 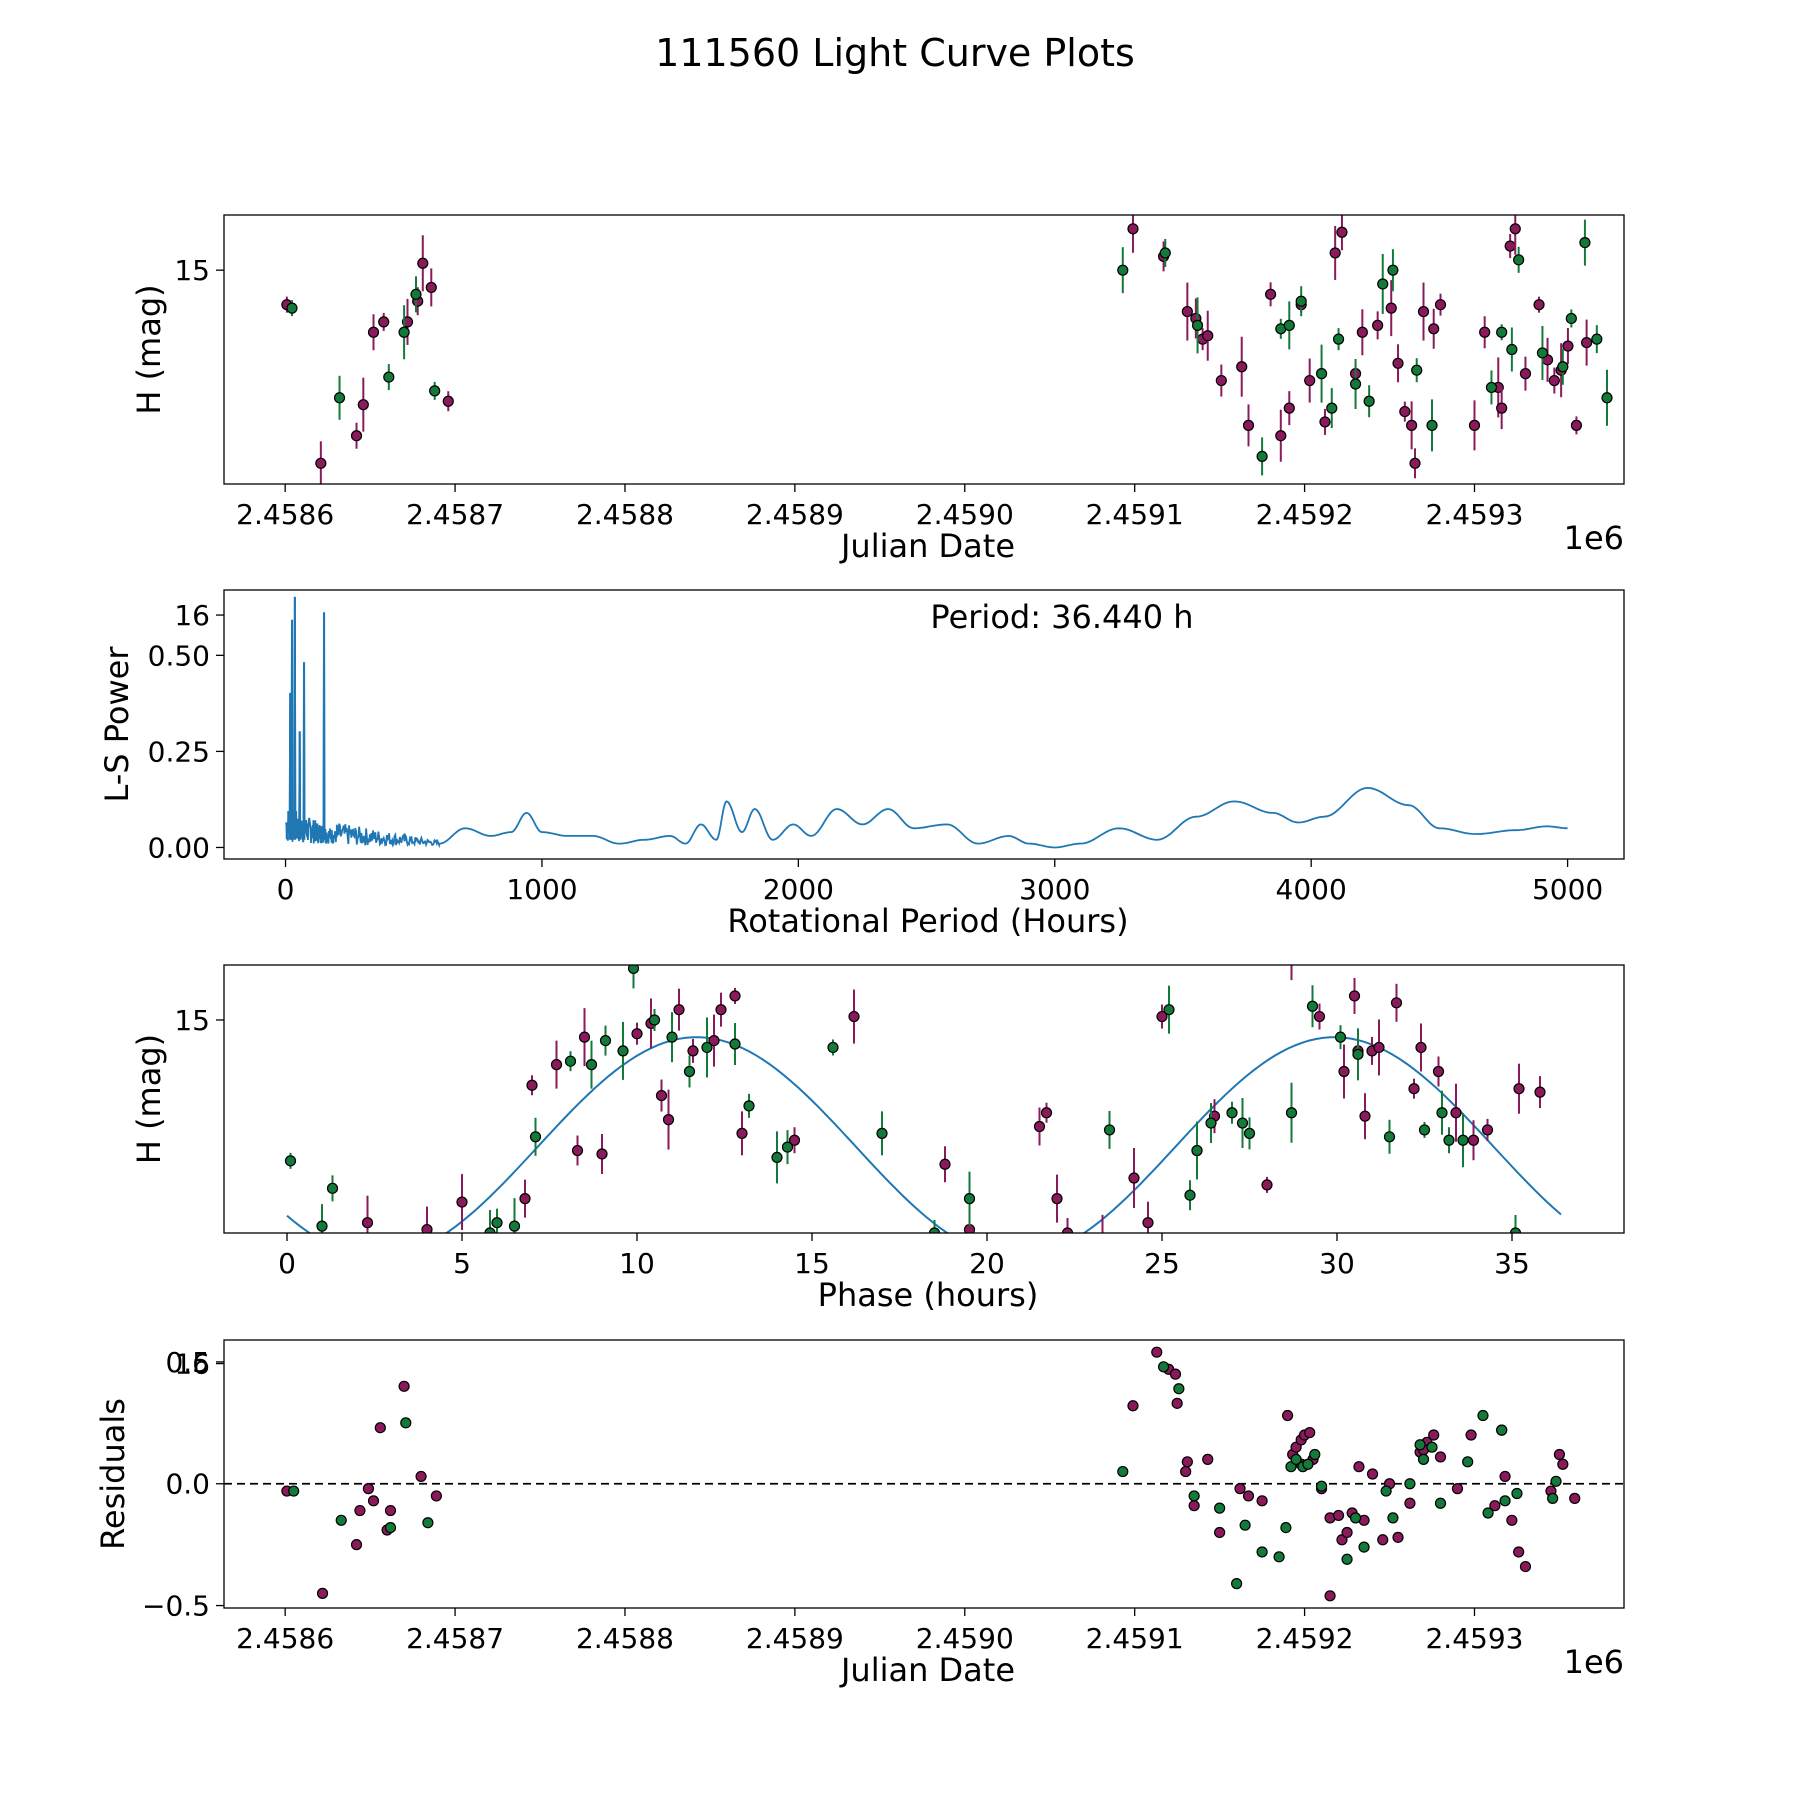 What do you see at coordinates (179, 655) in the screenshot?
I see `y-tick-label: 0.50` at bounding box center [179, 655].